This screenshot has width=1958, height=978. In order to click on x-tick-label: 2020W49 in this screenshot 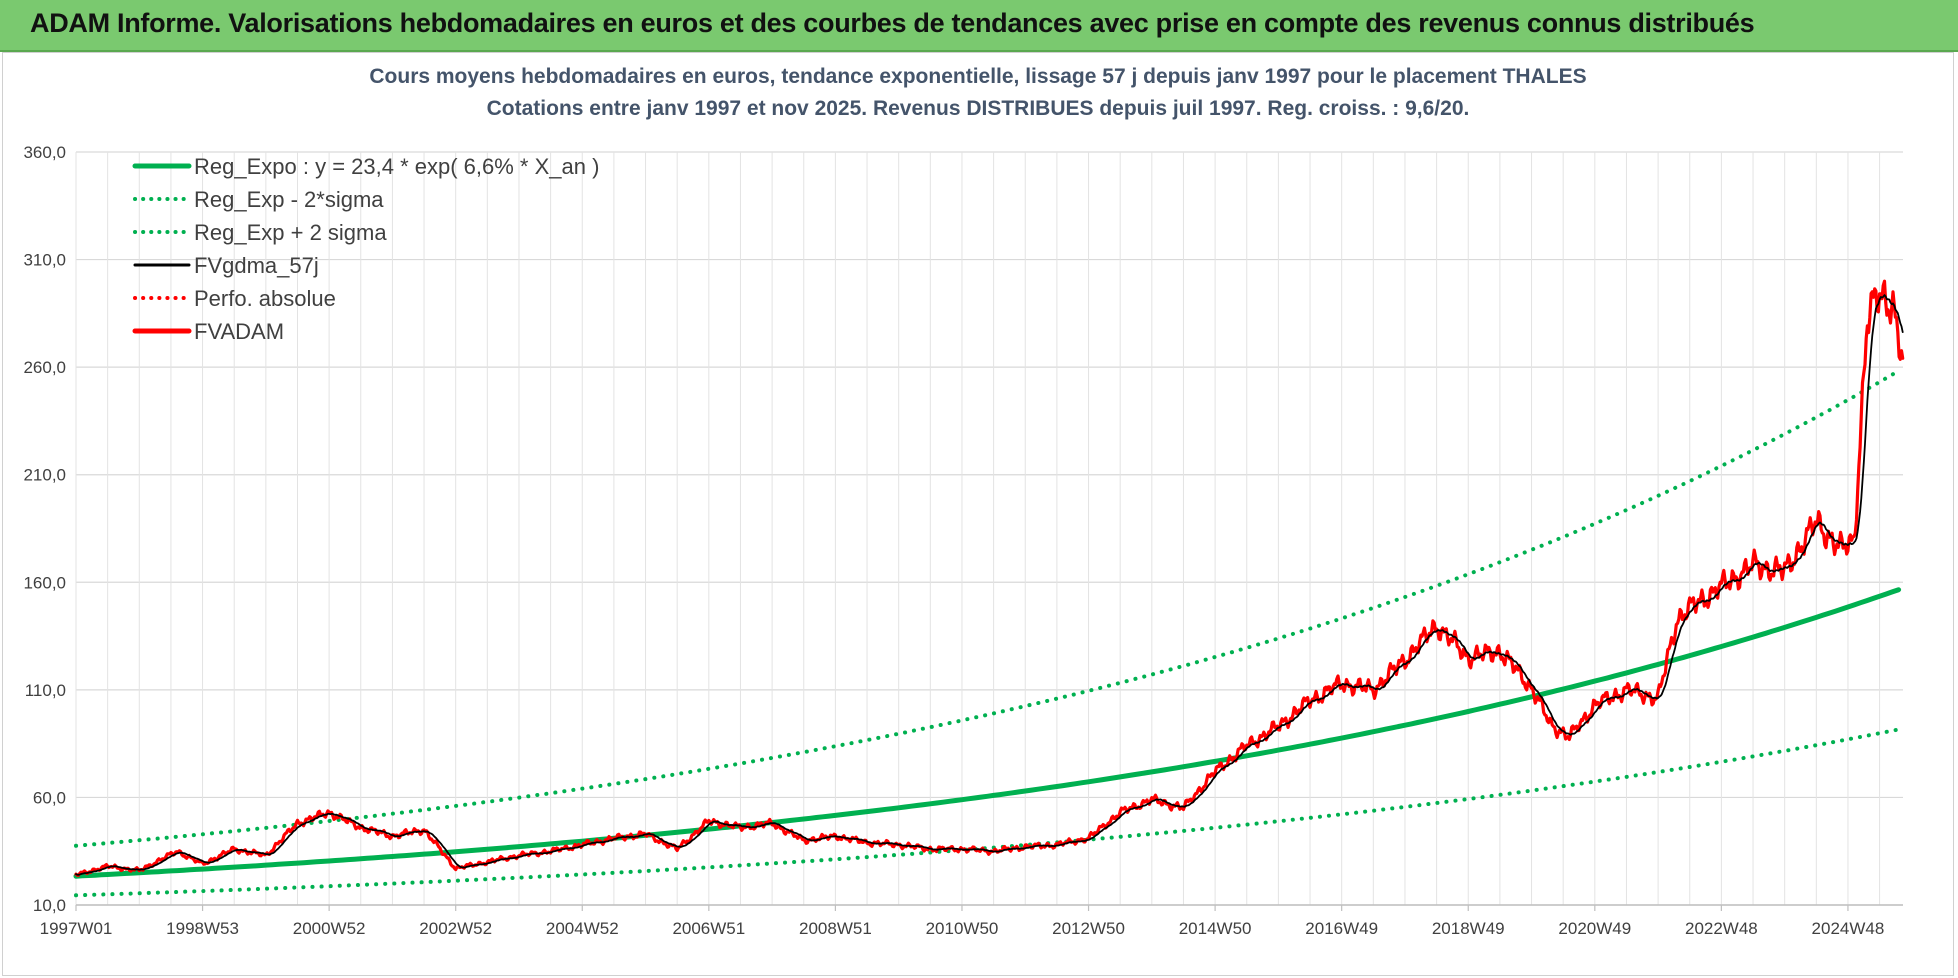, I will do `click(1594, 928)`.